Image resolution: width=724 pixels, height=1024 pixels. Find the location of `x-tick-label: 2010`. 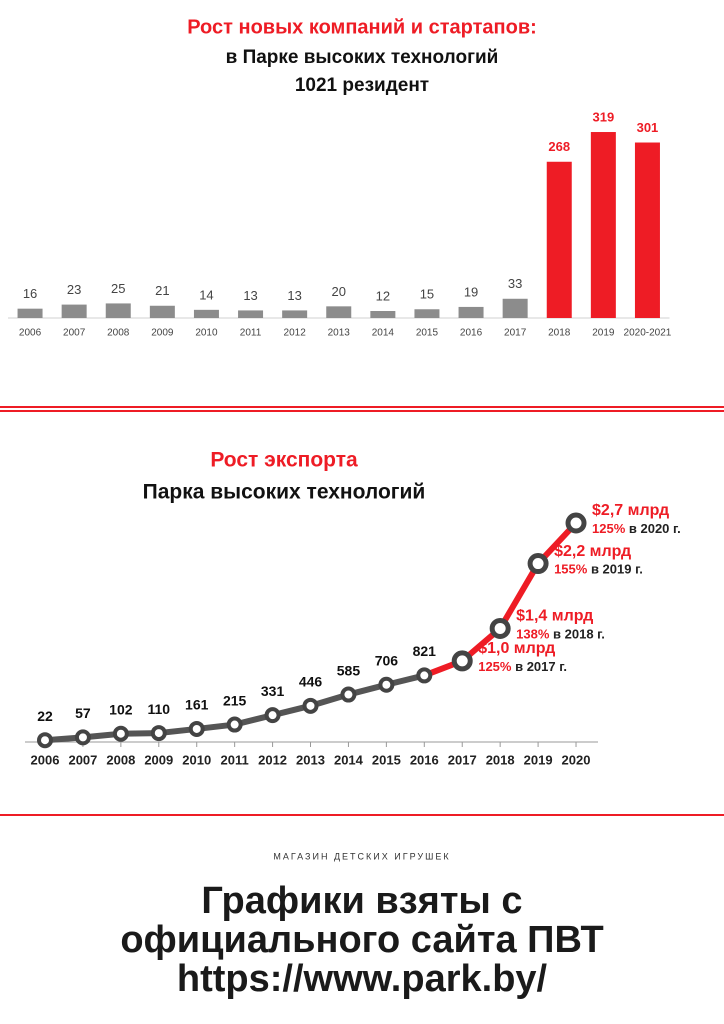

x-tick-label: 2010 is located at coordinates (196, 759).